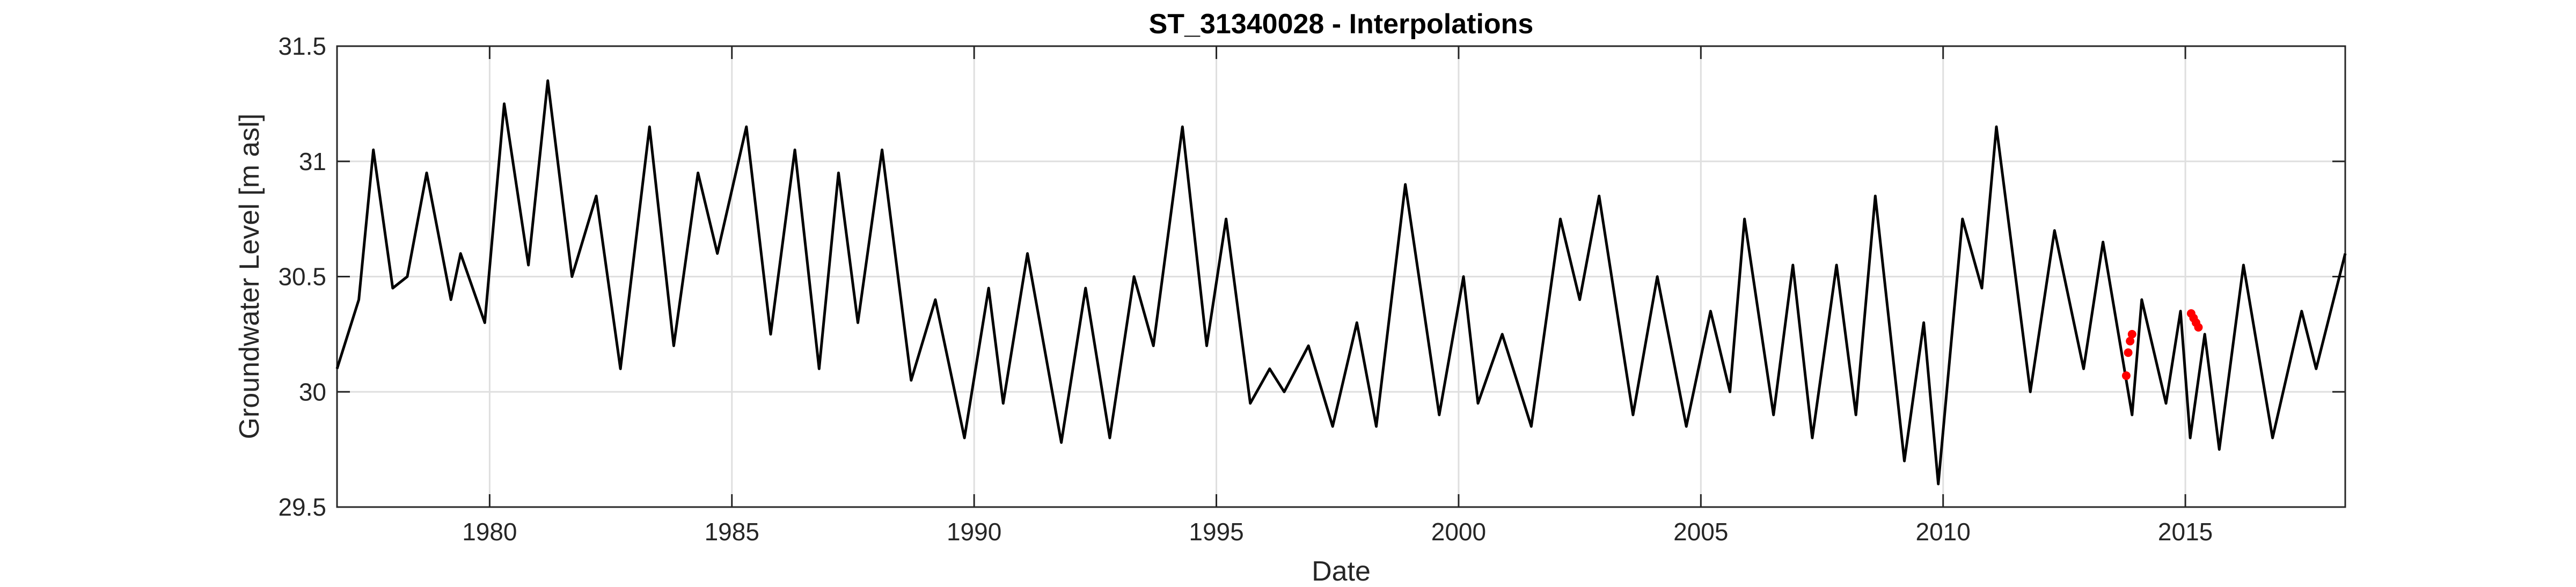  What do you see at coordinates (489, 532) in the screenshot?
I see `x-tick-label: 1980` at bounding box center [489, 532].